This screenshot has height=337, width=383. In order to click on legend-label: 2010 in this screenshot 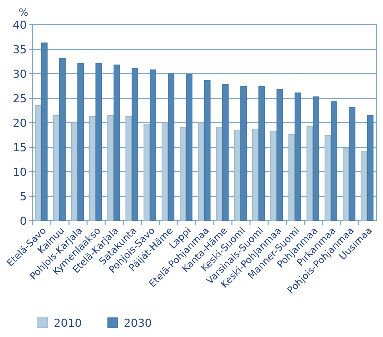, I will do `click(68, 323)`.